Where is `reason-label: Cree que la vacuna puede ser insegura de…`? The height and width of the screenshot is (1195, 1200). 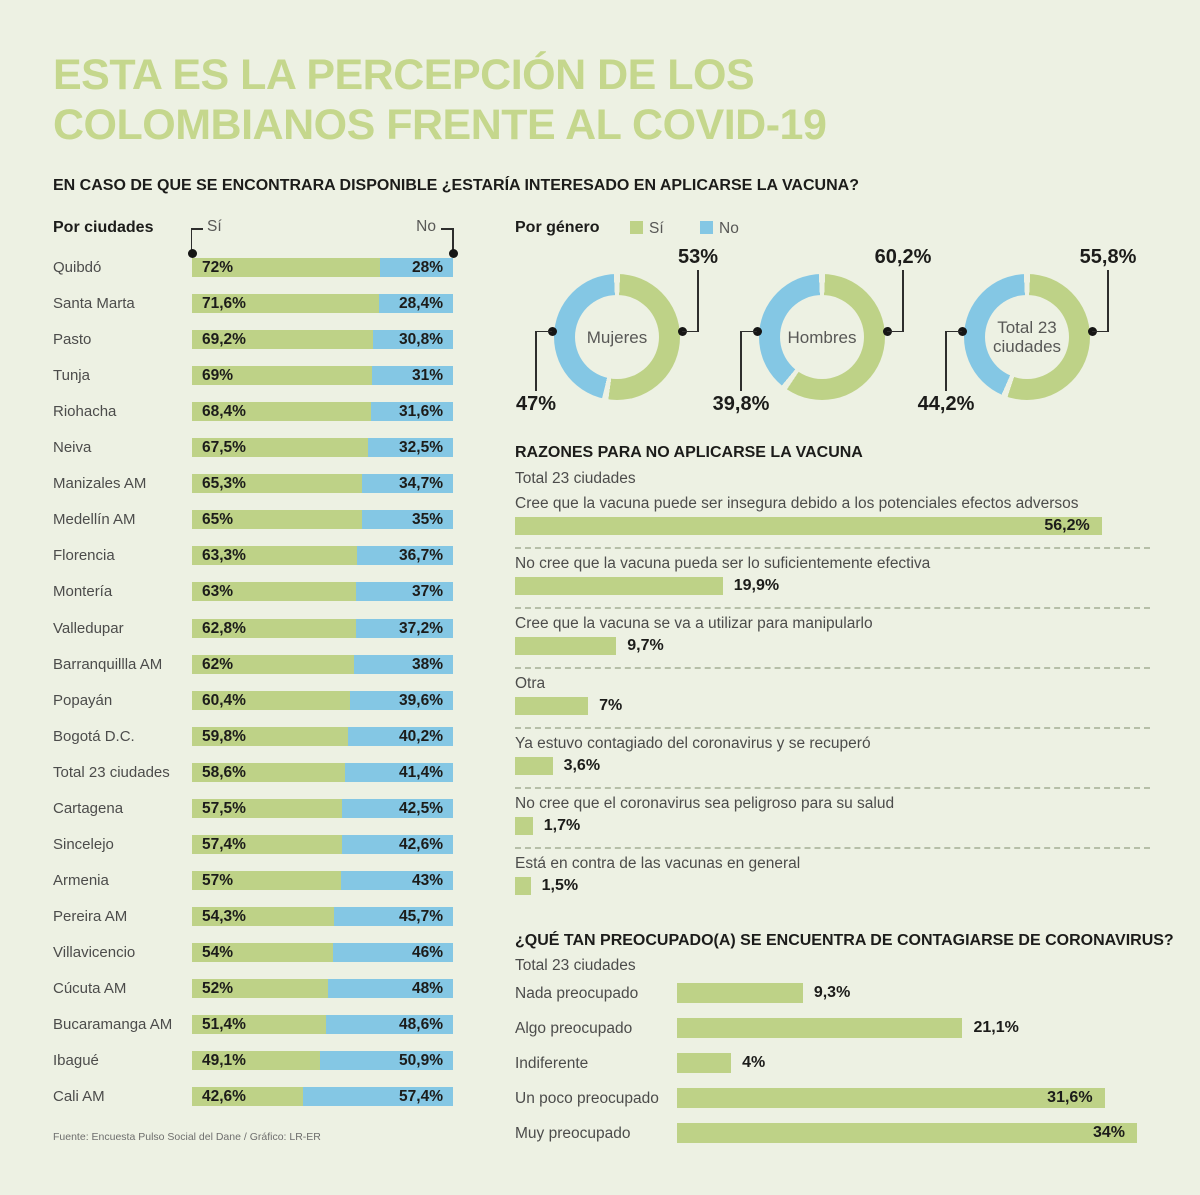 reason-label: Cree que la vacuna puede ser insegura de… is located at coordinates (797, 503).